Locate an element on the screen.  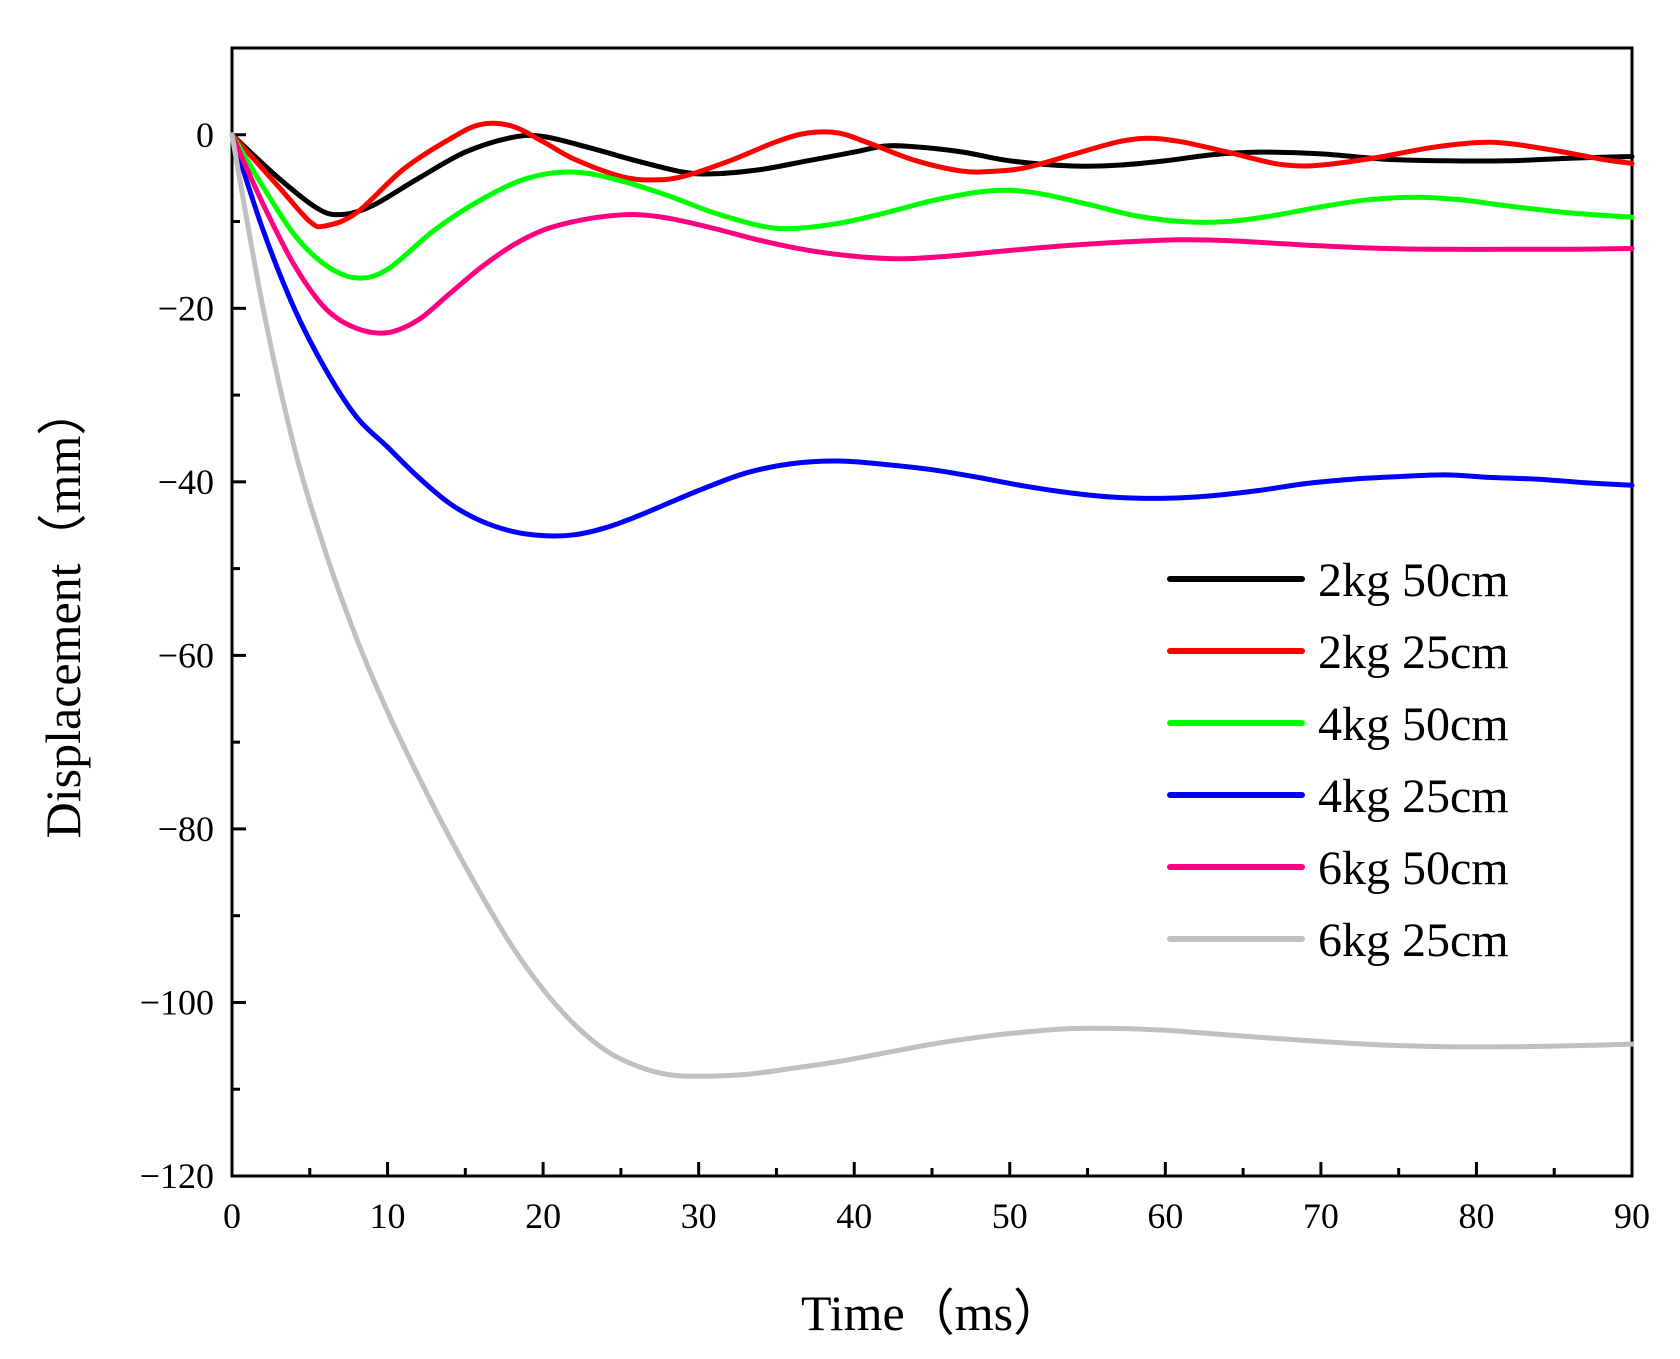
y-axis-title: Displacement（mm） is located at coordinates (63, 612).